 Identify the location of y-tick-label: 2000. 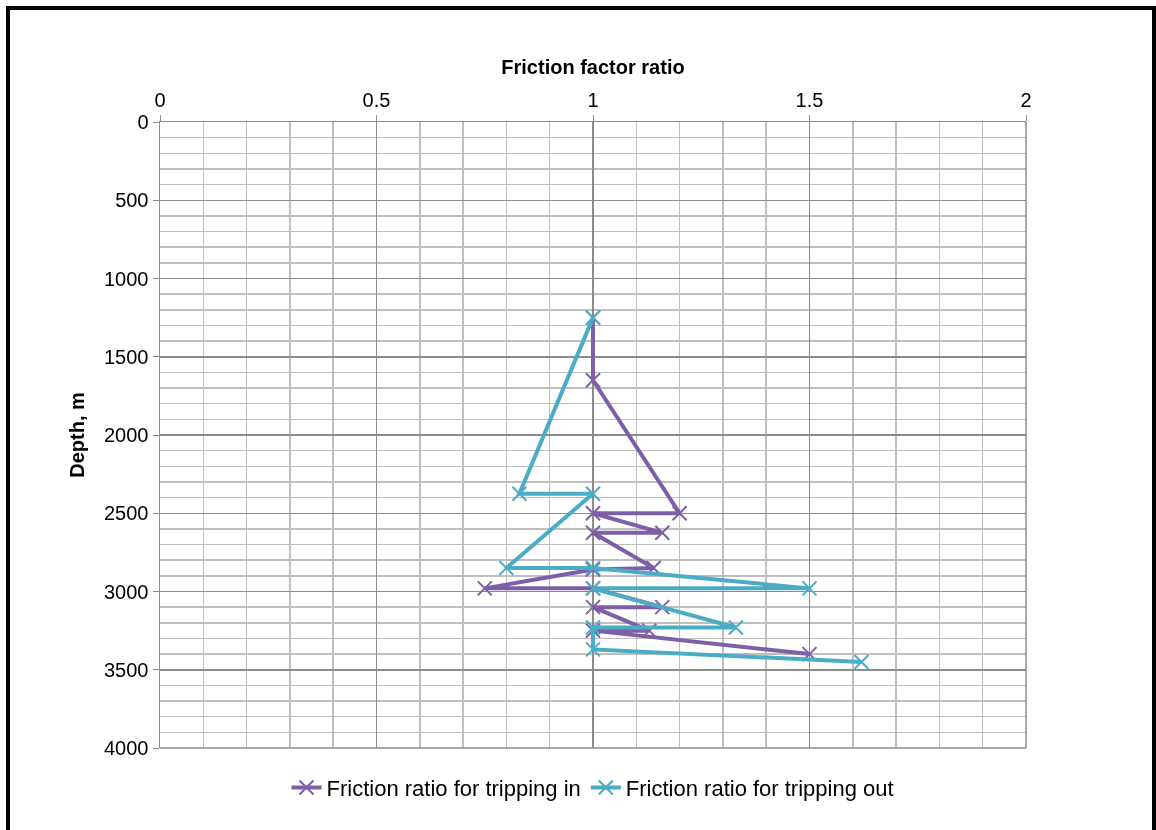
(126, 435).